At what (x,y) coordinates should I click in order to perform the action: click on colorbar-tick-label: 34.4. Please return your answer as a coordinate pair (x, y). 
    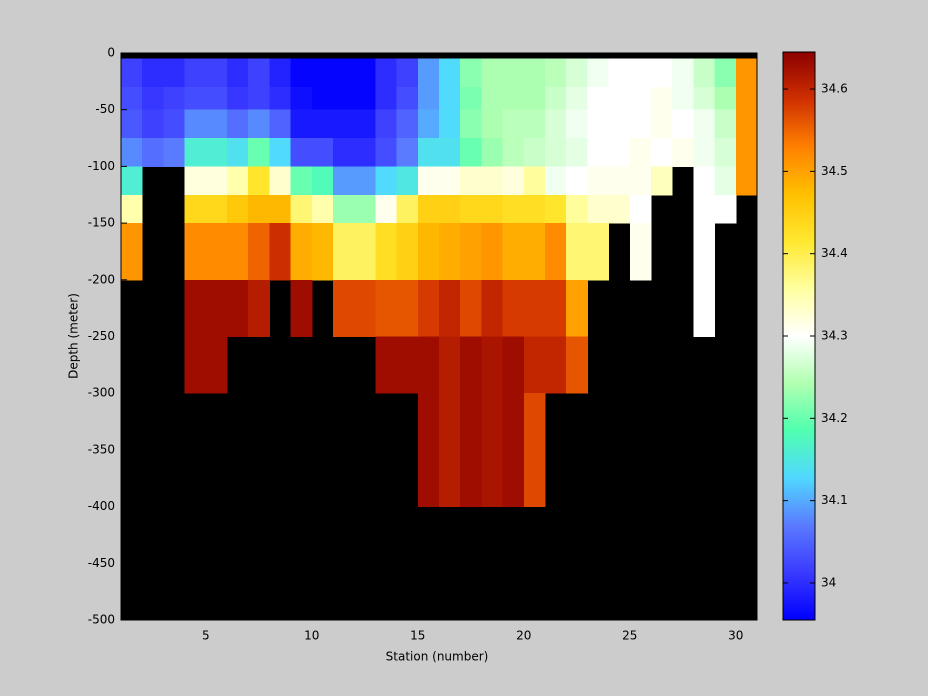
    Looking at the image, I should click on (834, 253).